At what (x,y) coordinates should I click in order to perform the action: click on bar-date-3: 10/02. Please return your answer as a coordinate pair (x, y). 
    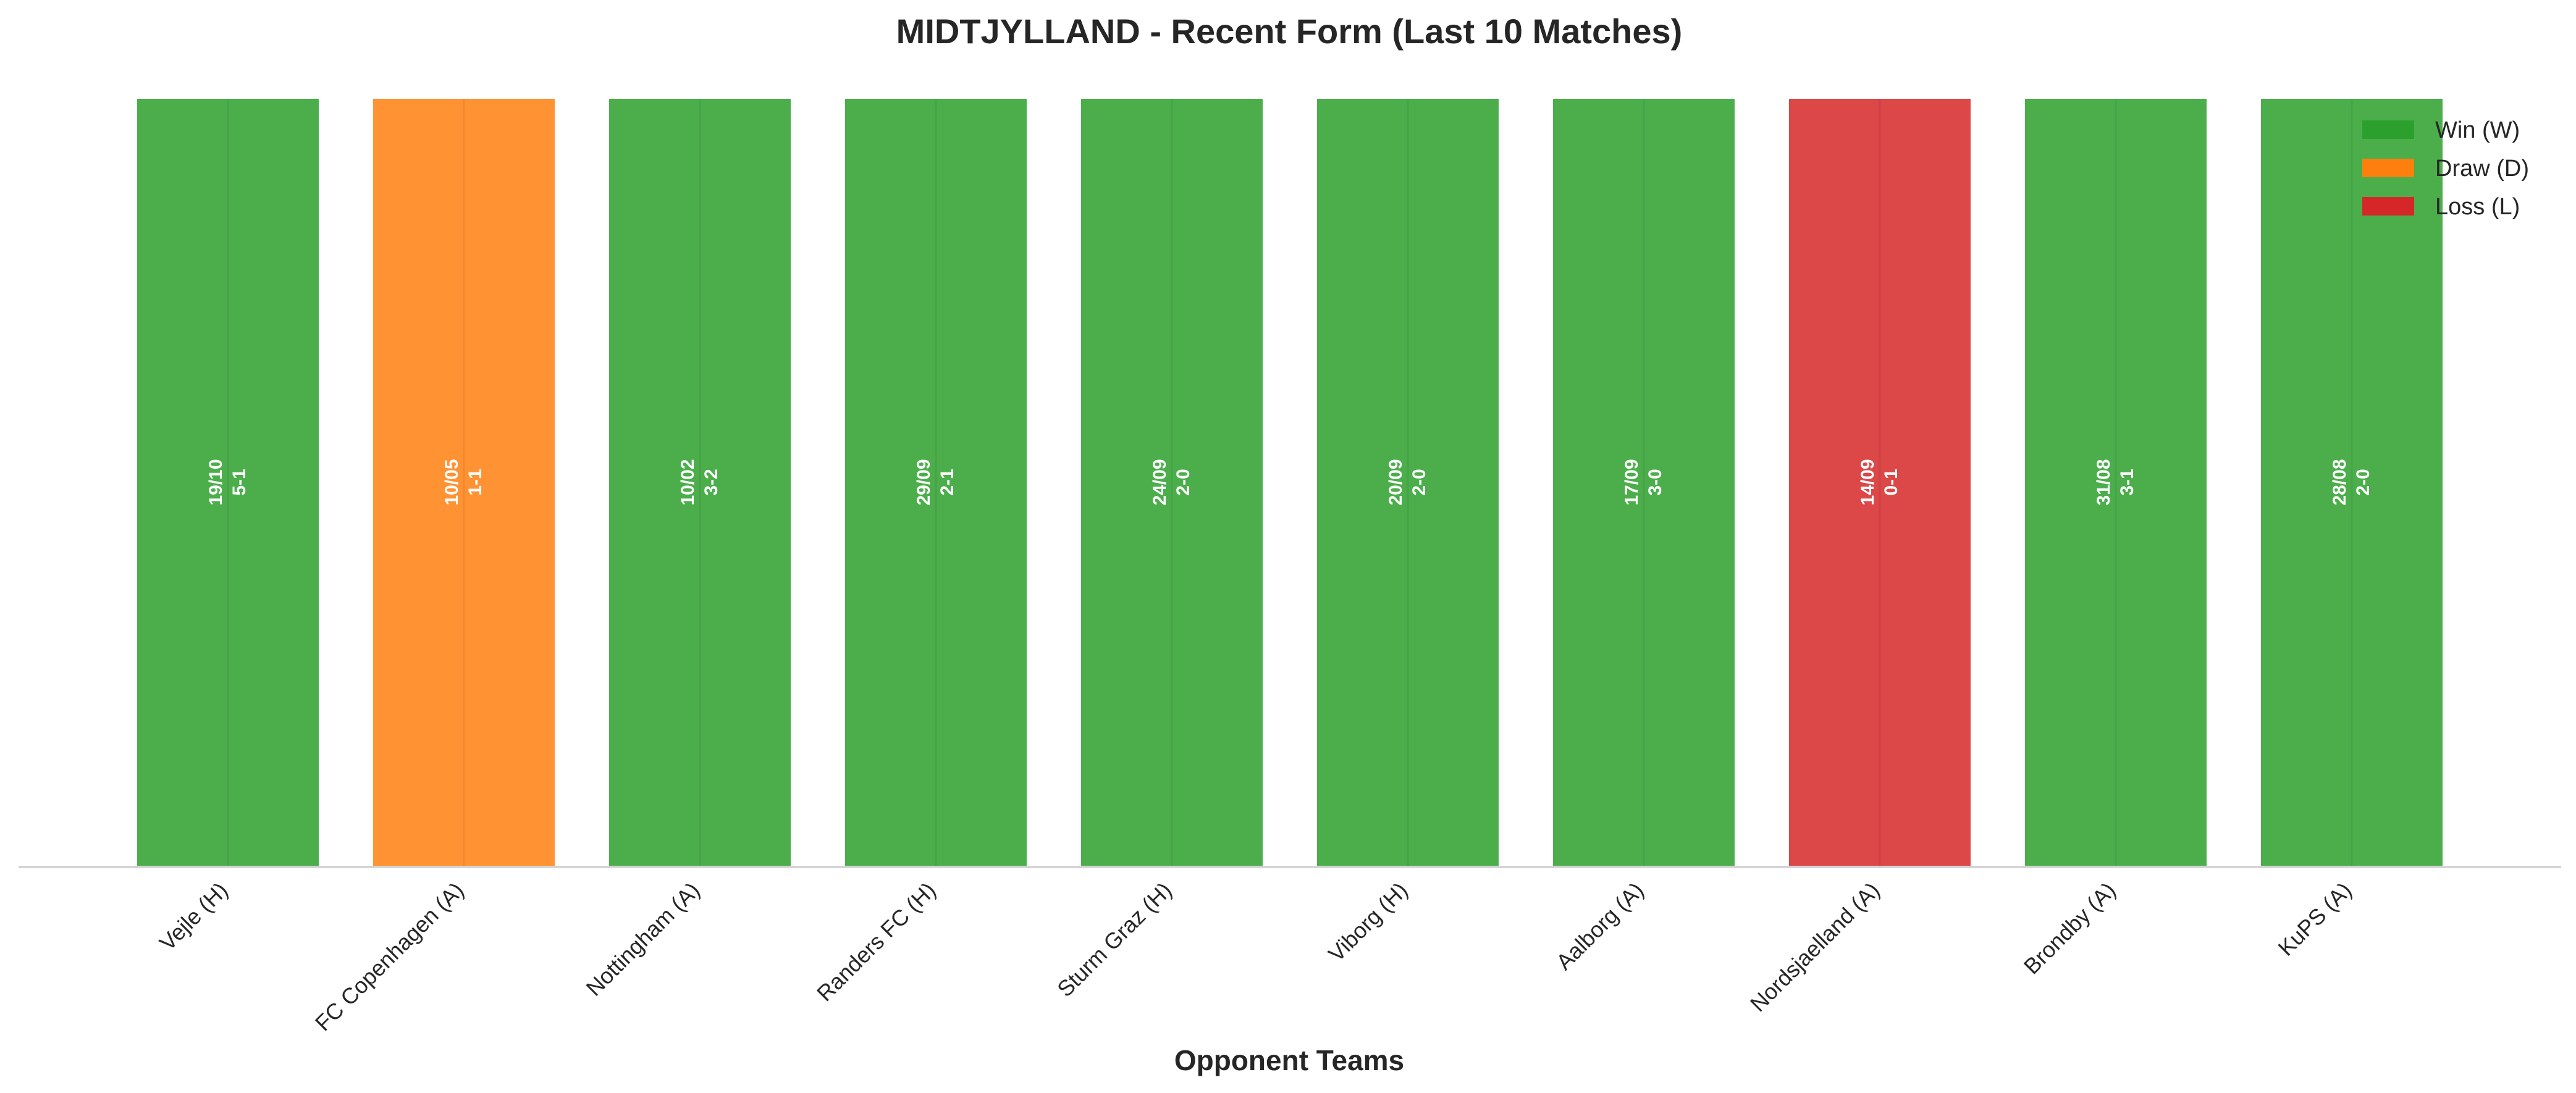
    Looking at the image, I should click on (688, 482).